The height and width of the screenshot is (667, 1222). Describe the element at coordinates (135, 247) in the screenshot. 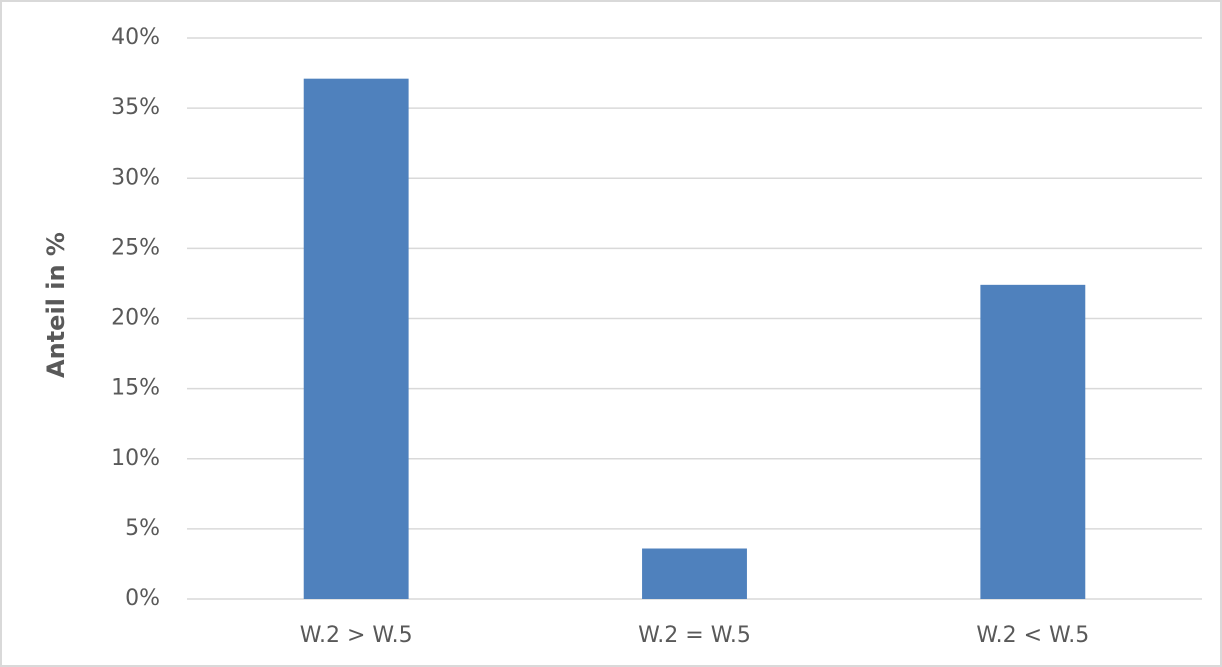

I see `y-tick-label: 25%` at that location.